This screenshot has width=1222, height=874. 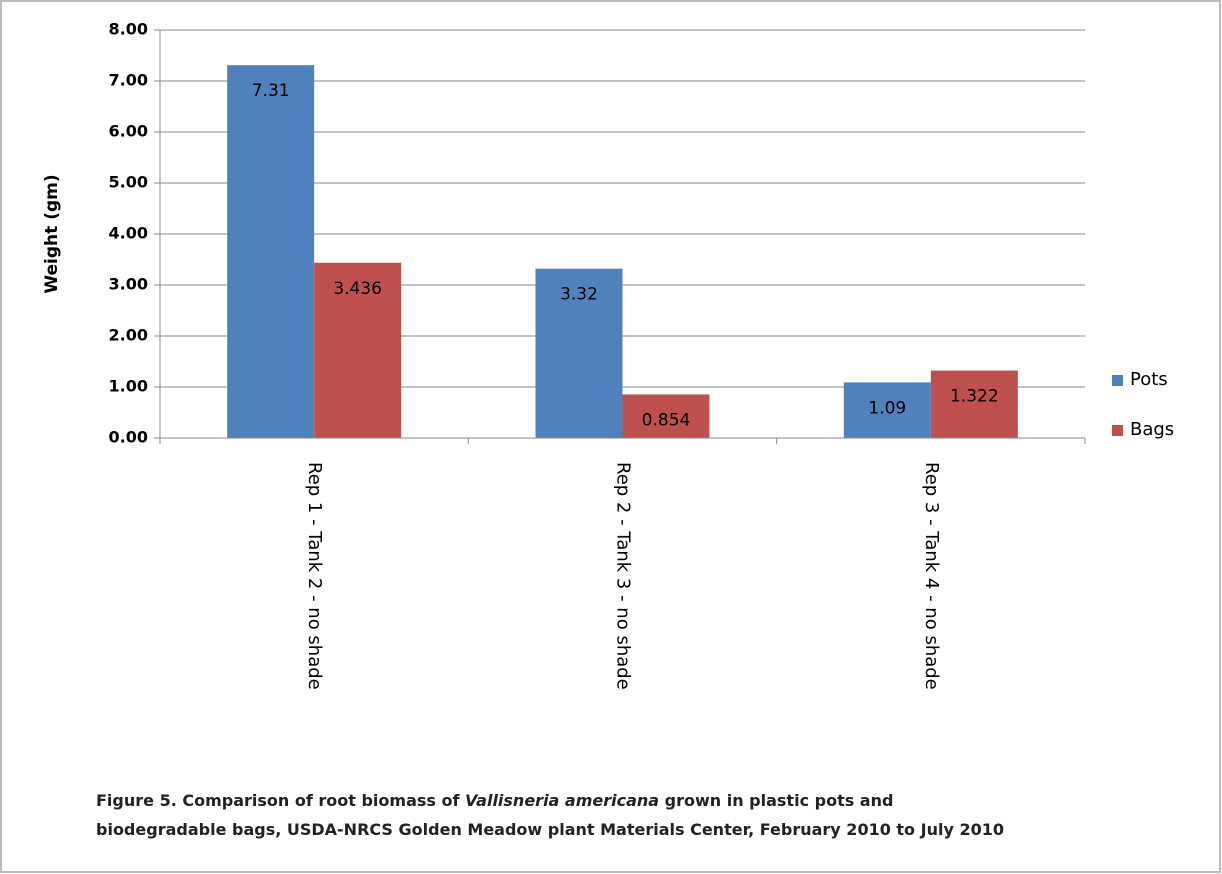 What do you see at coordinates (314, 576) in the screenshot?
I see `x-tick-label: Rep 1 - Tank 2 - no shade` at bounding box center [314, 576].